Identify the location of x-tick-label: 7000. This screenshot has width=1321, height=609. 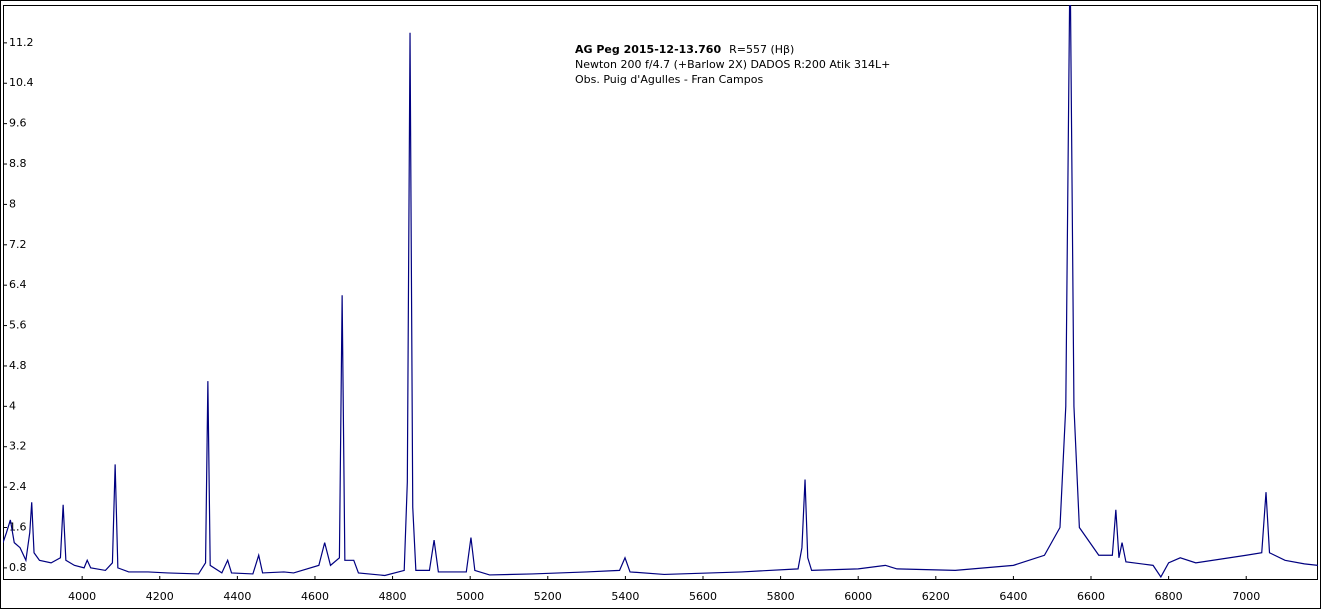
(1246, 596).